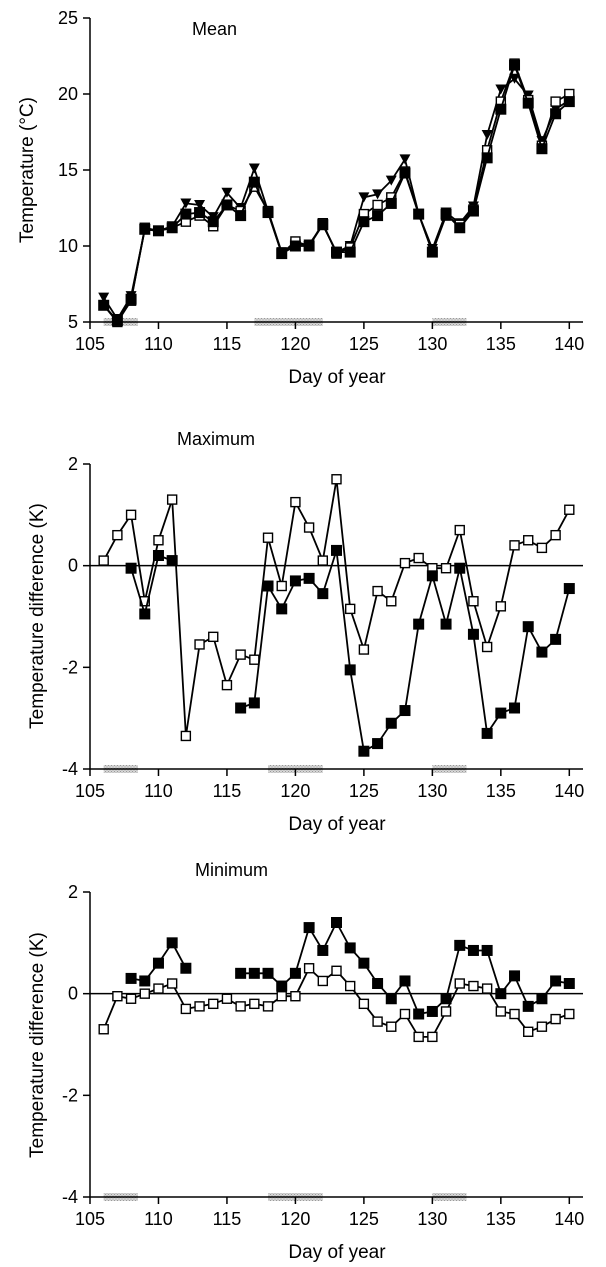  What do you see at coordinates (73, 322) in the screenshot?
I see `y-tick-label: 5` at bounding box center [73, 322].